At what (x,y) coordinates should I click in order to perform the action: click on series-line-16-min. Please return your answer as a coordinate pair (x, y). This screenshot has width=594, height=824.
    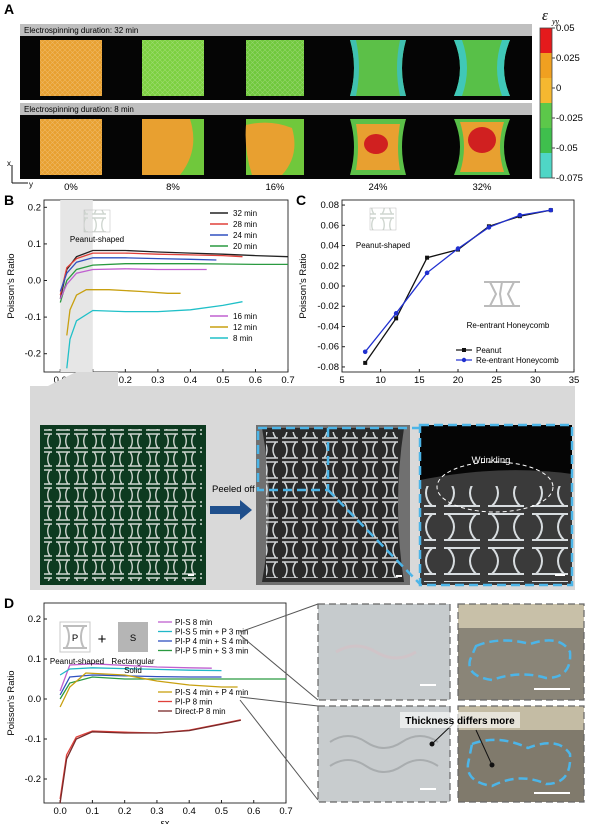
    Looking at the image, I should click on (133, 284).